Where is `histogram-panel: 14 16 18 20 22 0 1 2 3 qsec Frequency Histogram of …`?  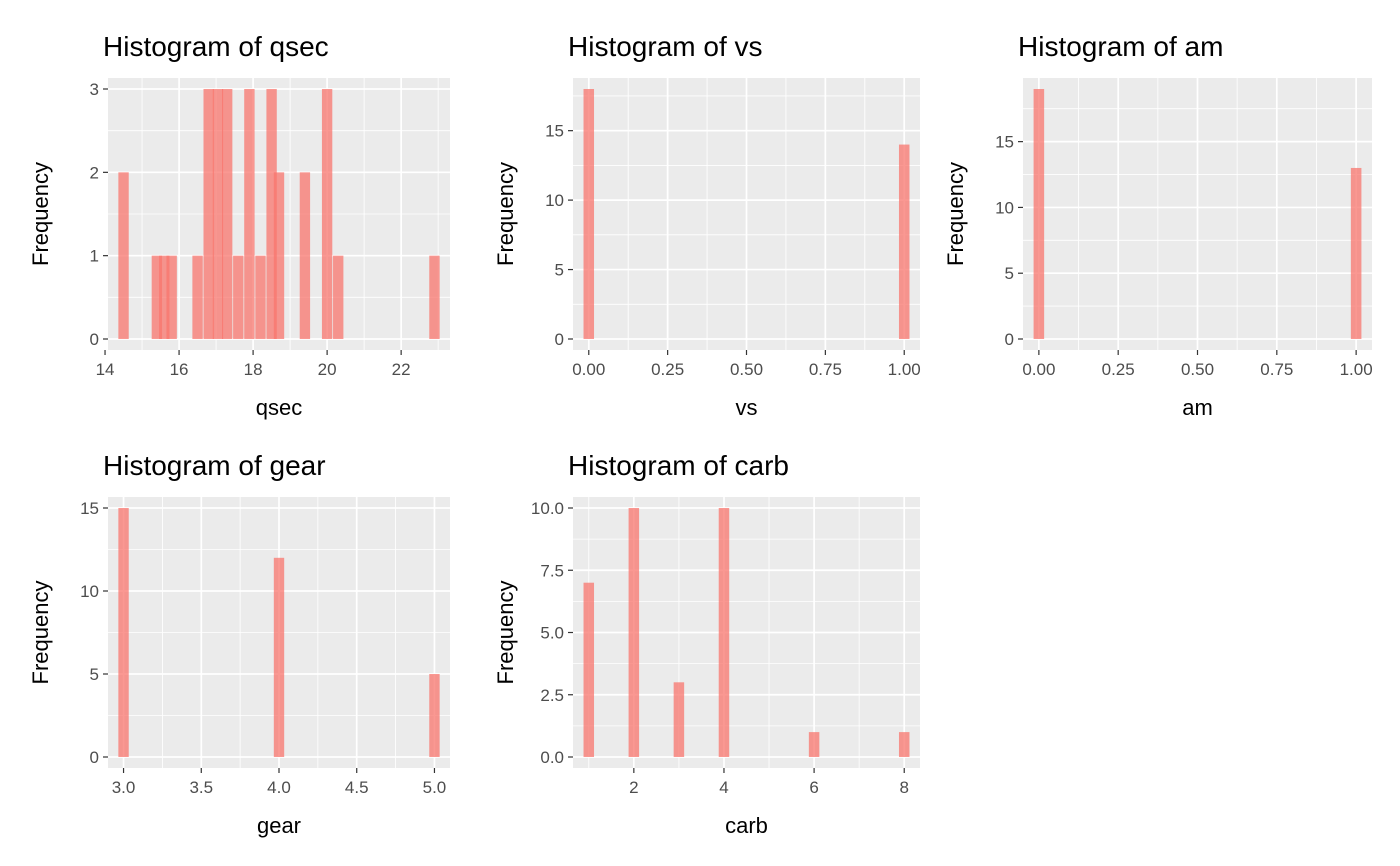
histogram-panel: 14 16 18 20 22 0 1 2 3 qsec Frequency Histogram of … is located at coordinates (239, 225).